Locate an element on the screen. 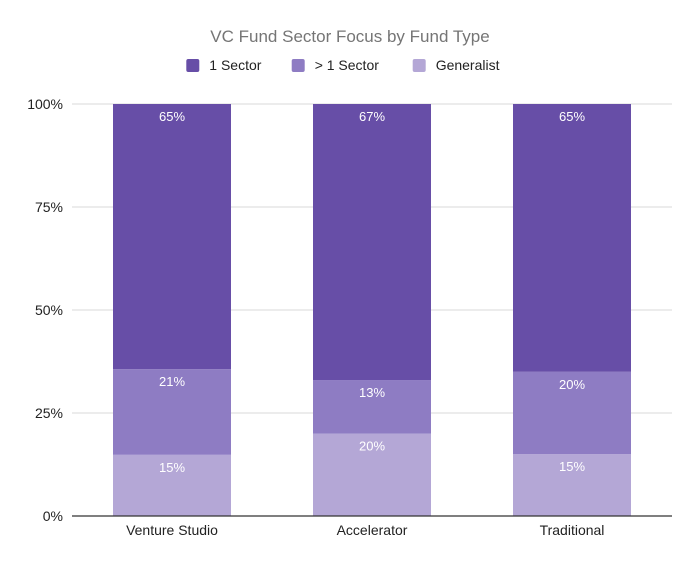 The width and height of the screenshot is (700, 563). y-axis: 0% 25% 50% 75% 100% is located at coordinates (45, 310).